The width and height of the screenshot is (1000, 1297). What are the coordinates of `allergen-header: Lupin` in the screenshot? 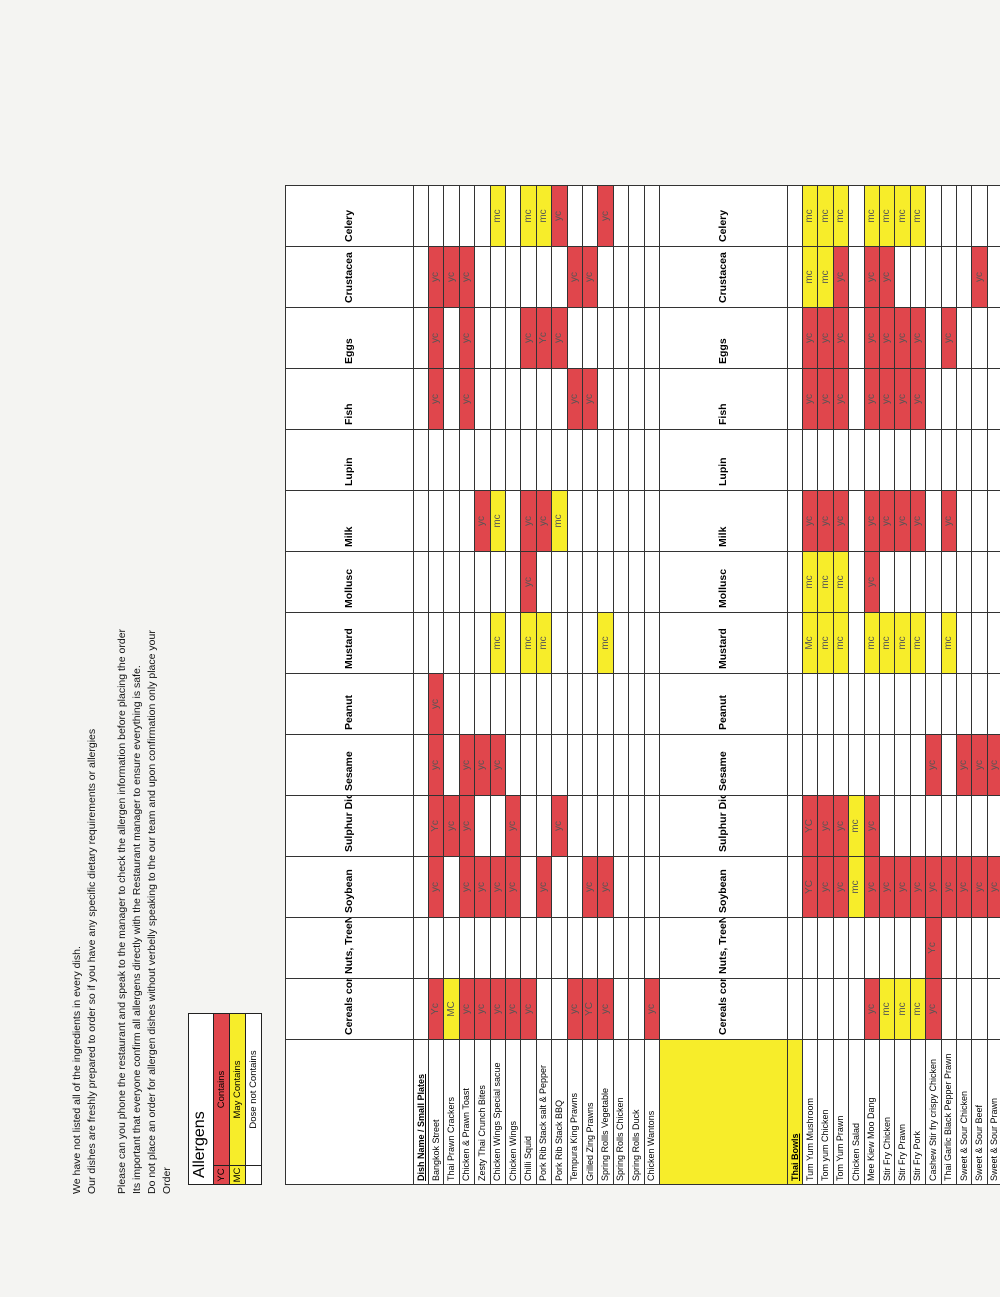 It's located at (350, 459).